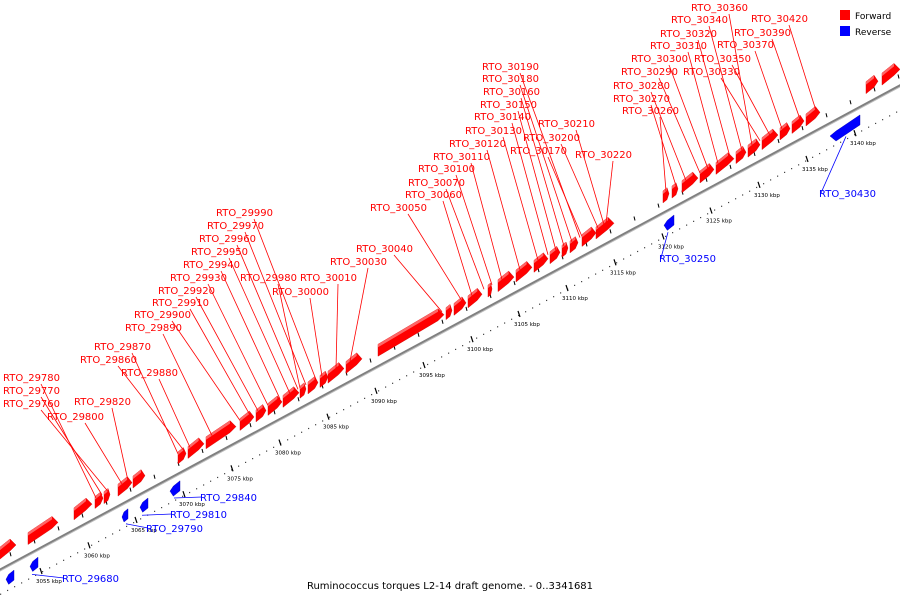  I want to click on forward-gene-label: RTO_29980, so click(268, 278).